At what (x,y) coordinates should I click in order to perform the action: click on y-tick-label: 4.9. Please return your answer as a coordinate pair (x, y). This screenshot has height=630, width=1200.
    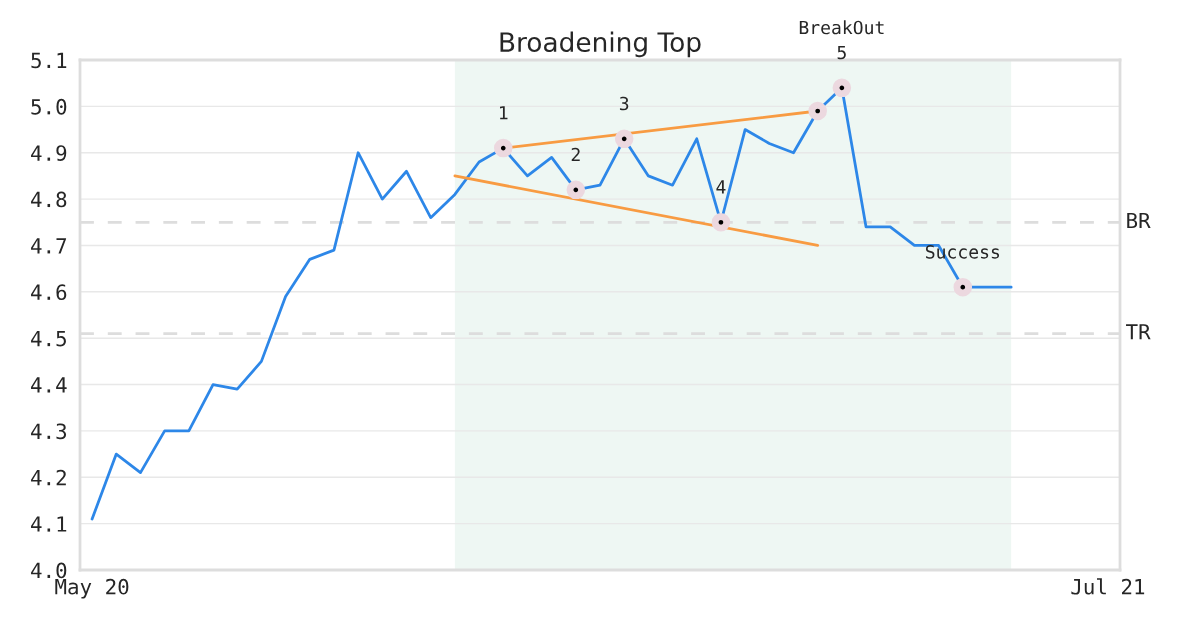
    Looking at the image, I should click on (49, 153).